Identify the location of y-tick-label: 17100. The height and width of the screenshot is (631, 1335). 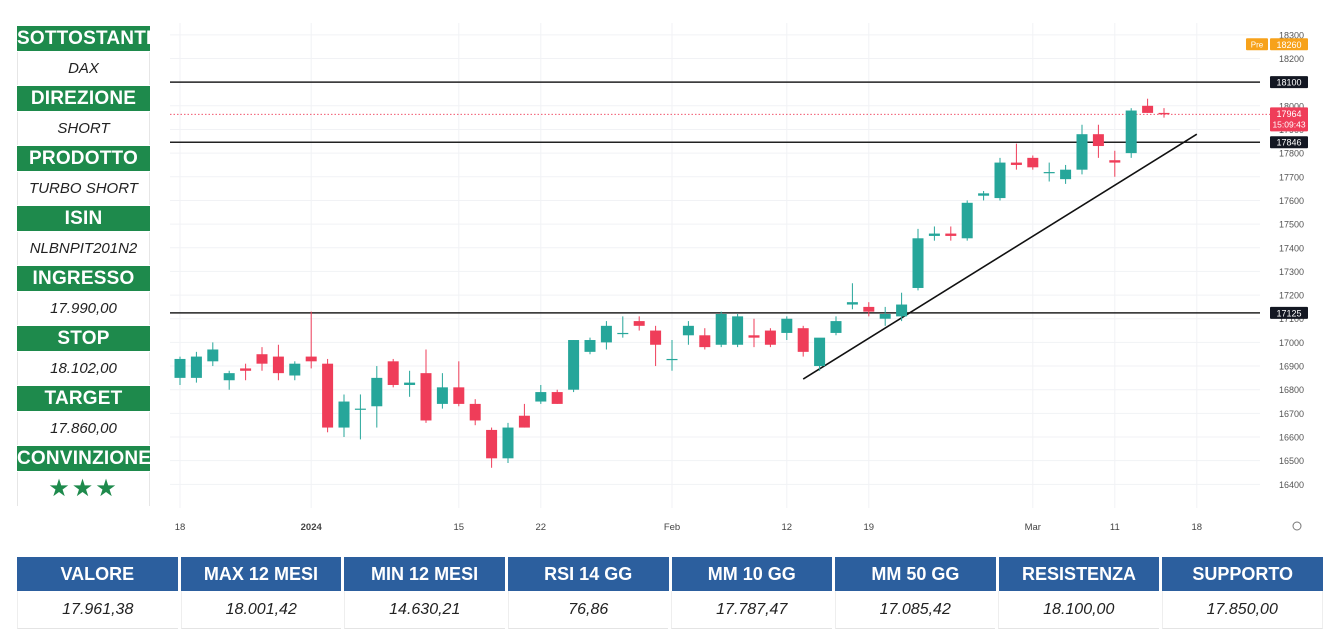
(1291, 319).